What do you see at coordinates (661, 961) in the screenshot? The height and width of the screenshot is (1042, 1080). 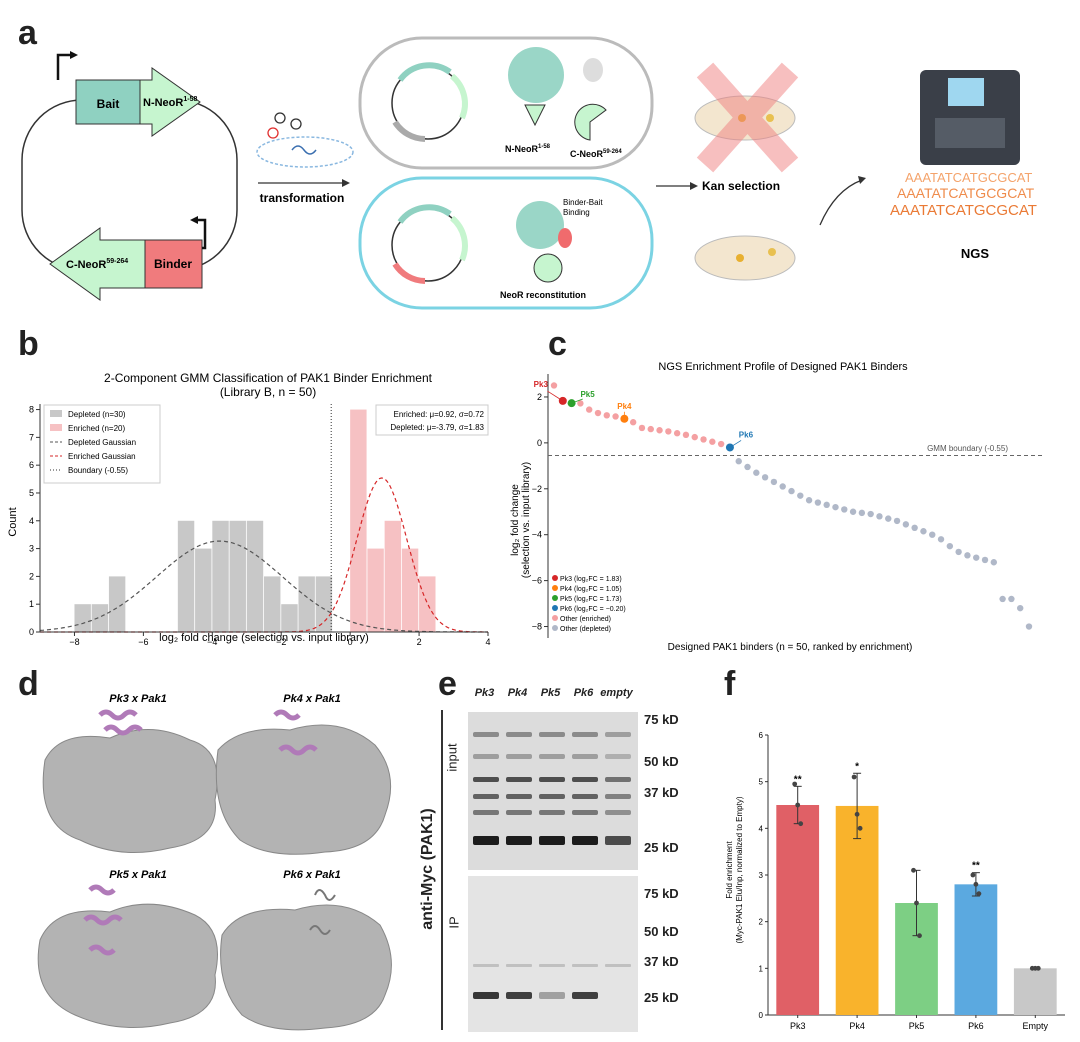 I see `e-marker-ip-37: 37 kD` at bounding box center [661, 961].